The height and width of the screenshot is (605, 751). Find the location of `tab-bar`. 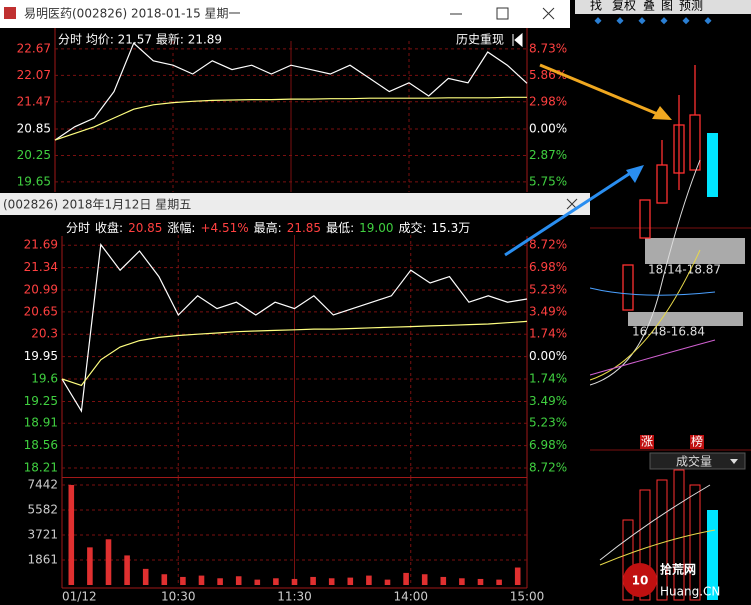

tab-bar is located at coordinates (663, 7).